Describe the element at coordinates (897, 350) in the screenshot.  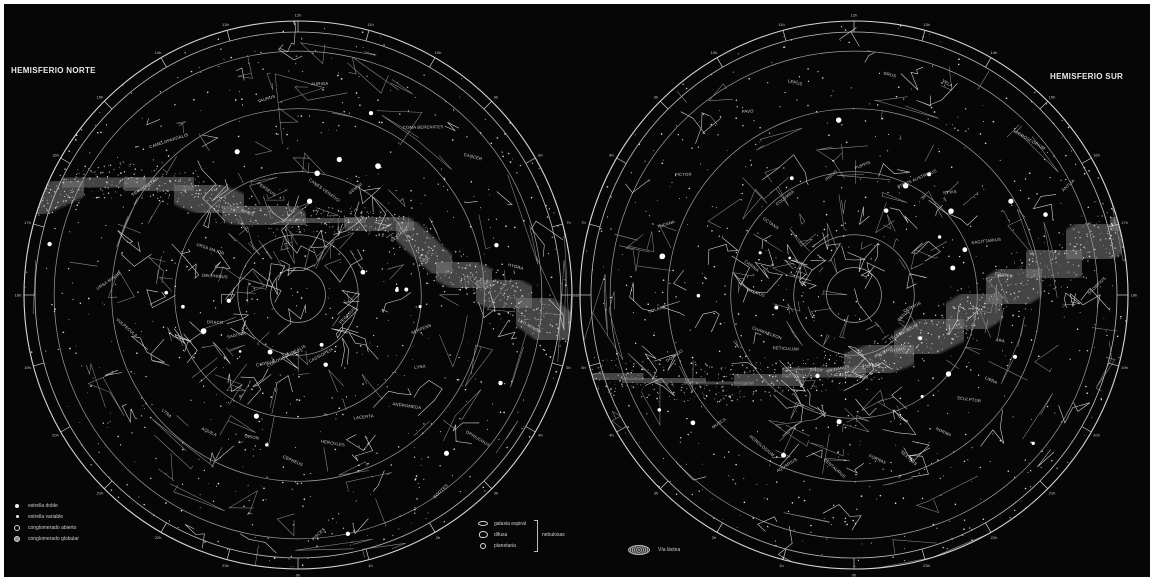
I see `constellation-label: HYDRA` at that location.